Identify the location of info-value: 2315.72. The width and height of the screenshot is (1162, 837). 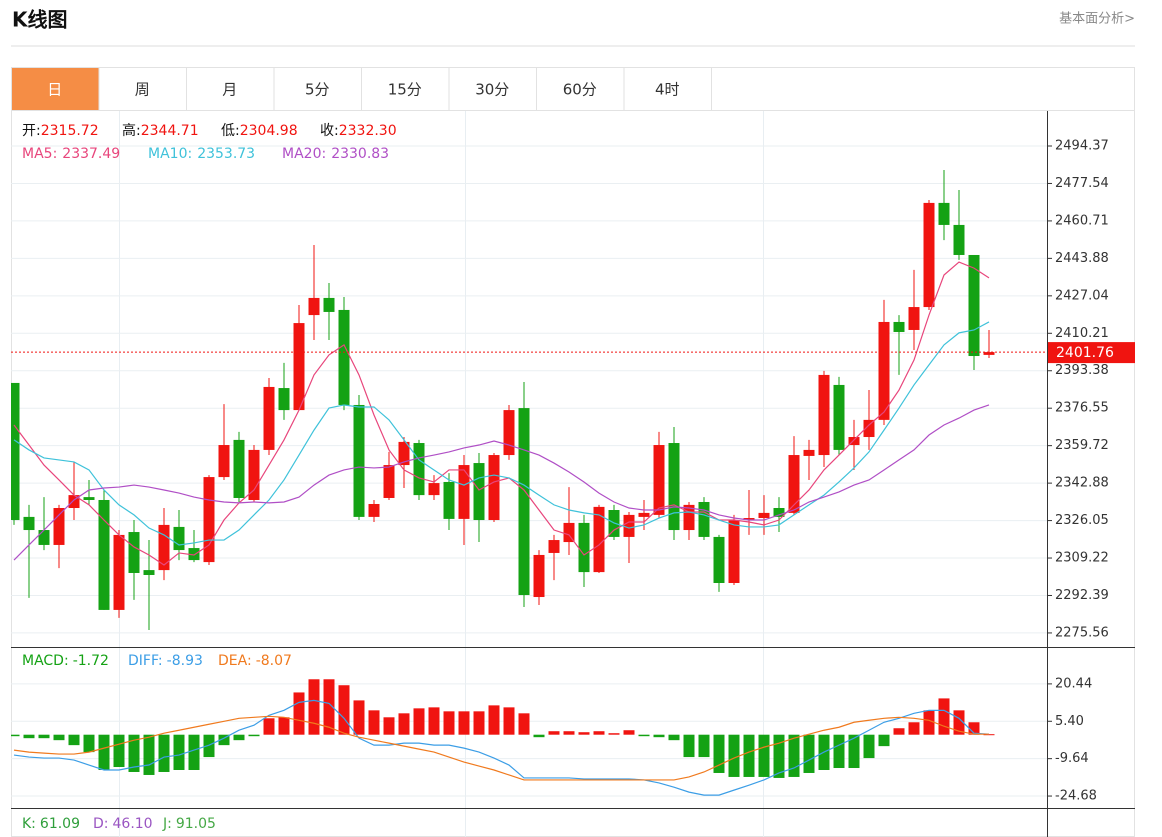
(70, 131).